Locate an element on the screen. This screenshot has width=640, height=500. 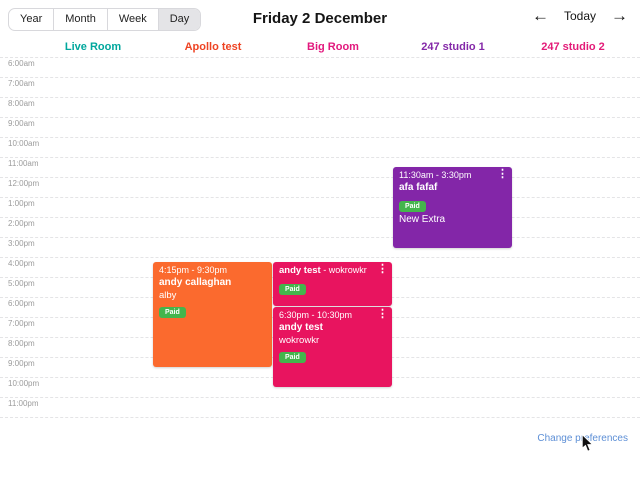
hour-row: 10:00am is located at coordinates (320, 147).